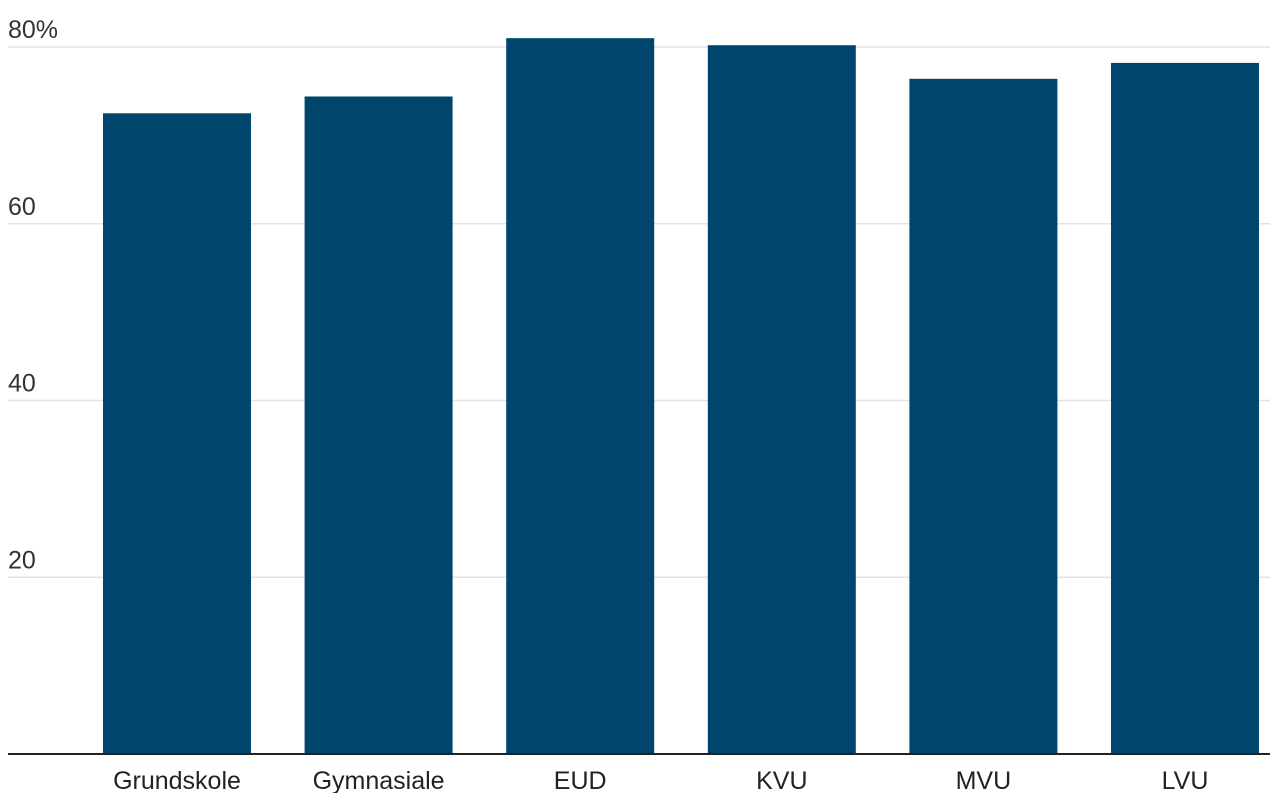 This screenshot has height=793, width=1278. What do you see at coordinates (22, 560) in the screenshot?
I see `y-tick-label-20: 20` at bounding box center [22, 560].